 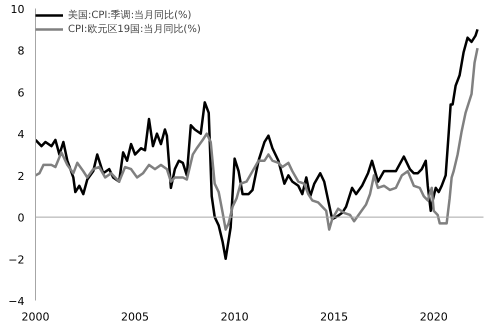 I want to click on legend-label: 美国:CPI:季调:当月同比(%), so click(x=130, y=15).